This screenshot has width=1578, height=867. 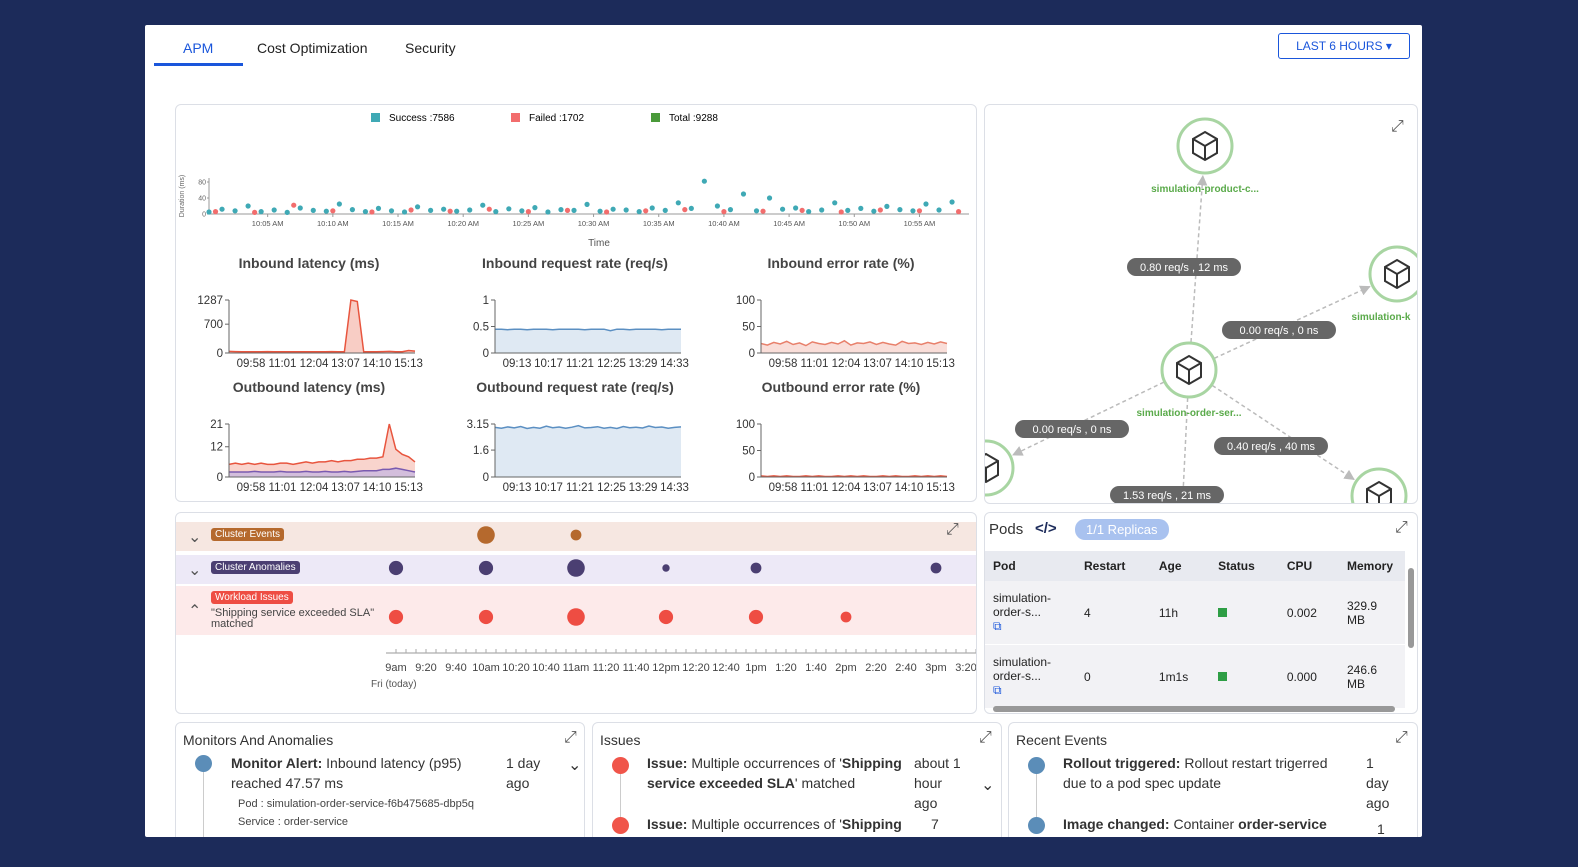 I want to click on cell, so click(x=1244, y=676).